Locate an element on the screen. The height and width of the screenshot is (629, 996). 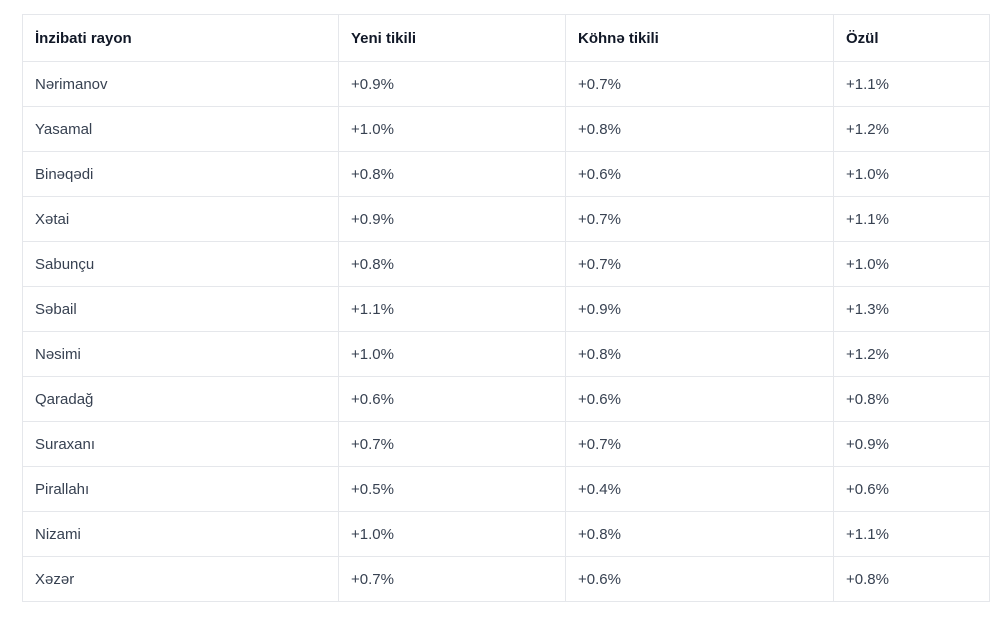
district-name-cell: Sabunçu is located at coordinates (180, 264).